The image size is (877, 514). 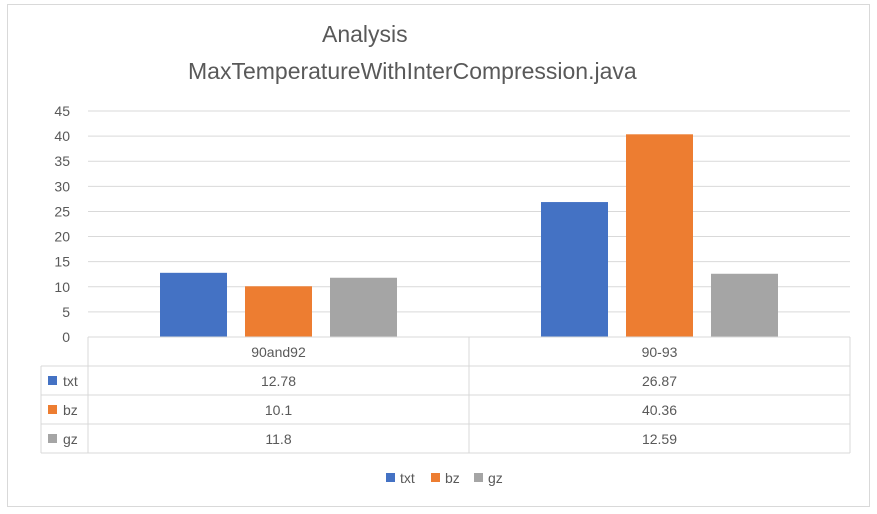 What do you see at coordinates (278, 410) in the screenshot?
I see `data-label: 10.1` at bounding box center [278, 410].